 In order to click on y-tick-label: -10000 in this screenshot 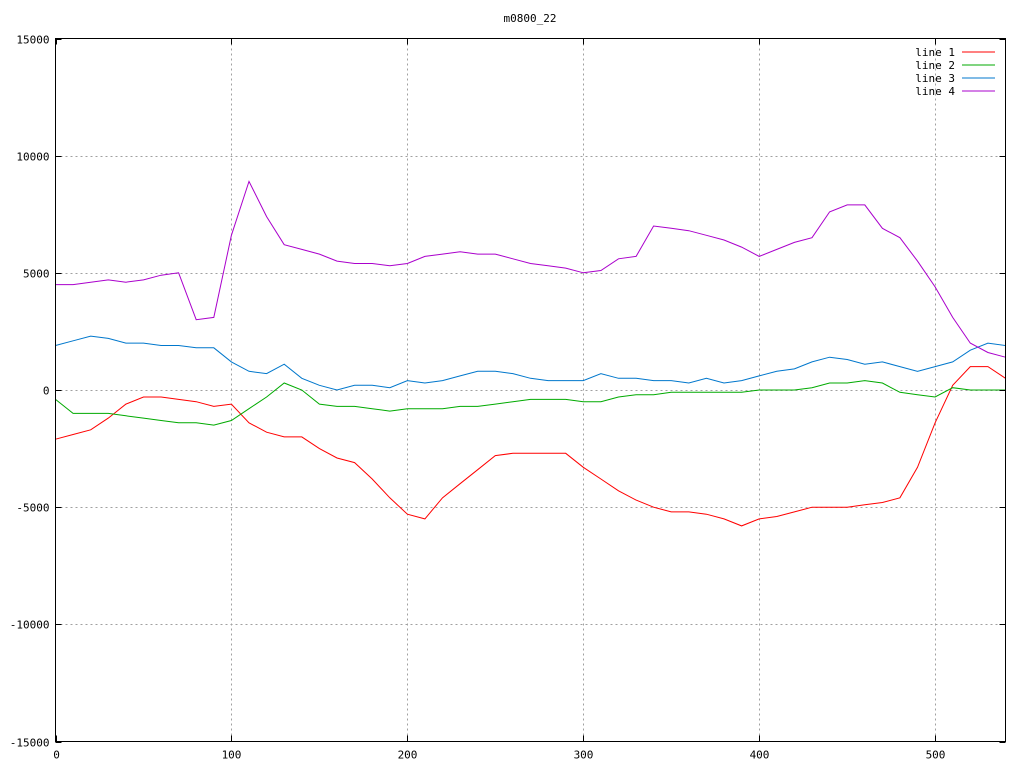, I will do `click(30, 625)`.